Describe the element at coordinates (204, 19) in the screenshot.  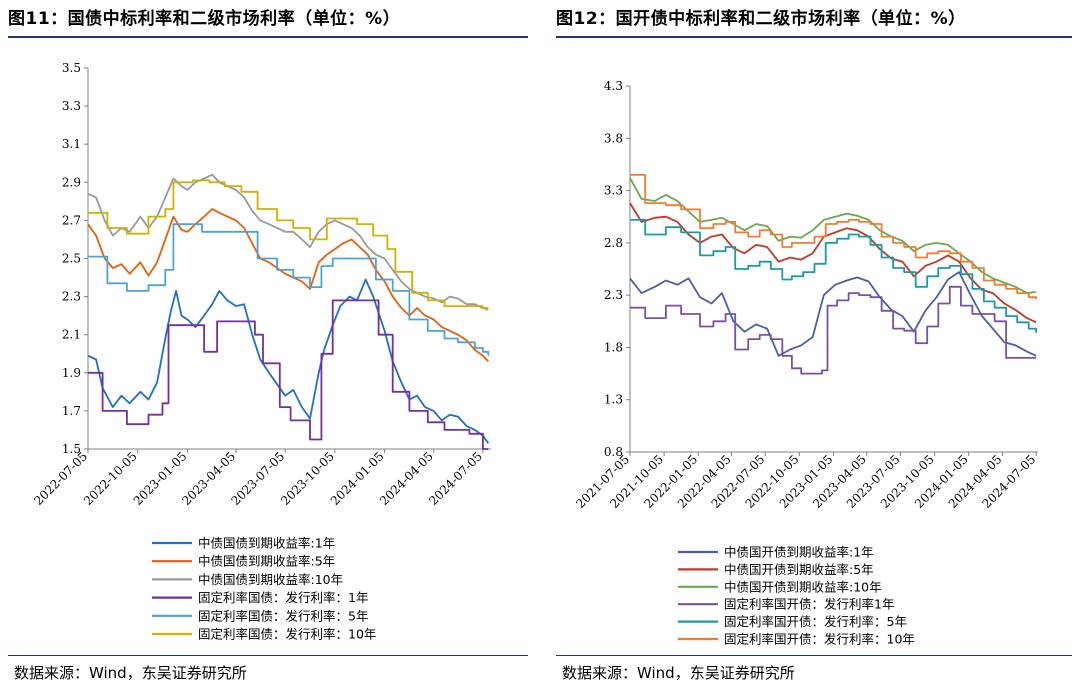
I see `figure-11-title: 图11：国债中标利率和二级市场利率（单位：%）` at that location.